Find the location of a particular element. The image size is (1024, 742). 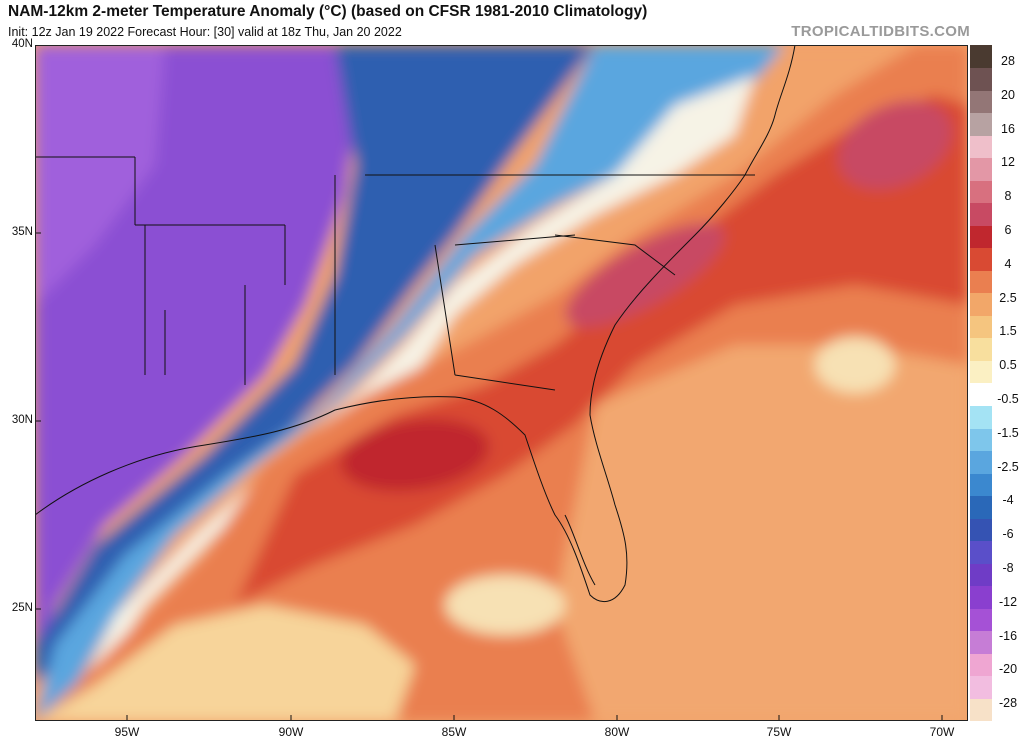

colorbar-label: 2.5 is located at coordinates (1008, 297).